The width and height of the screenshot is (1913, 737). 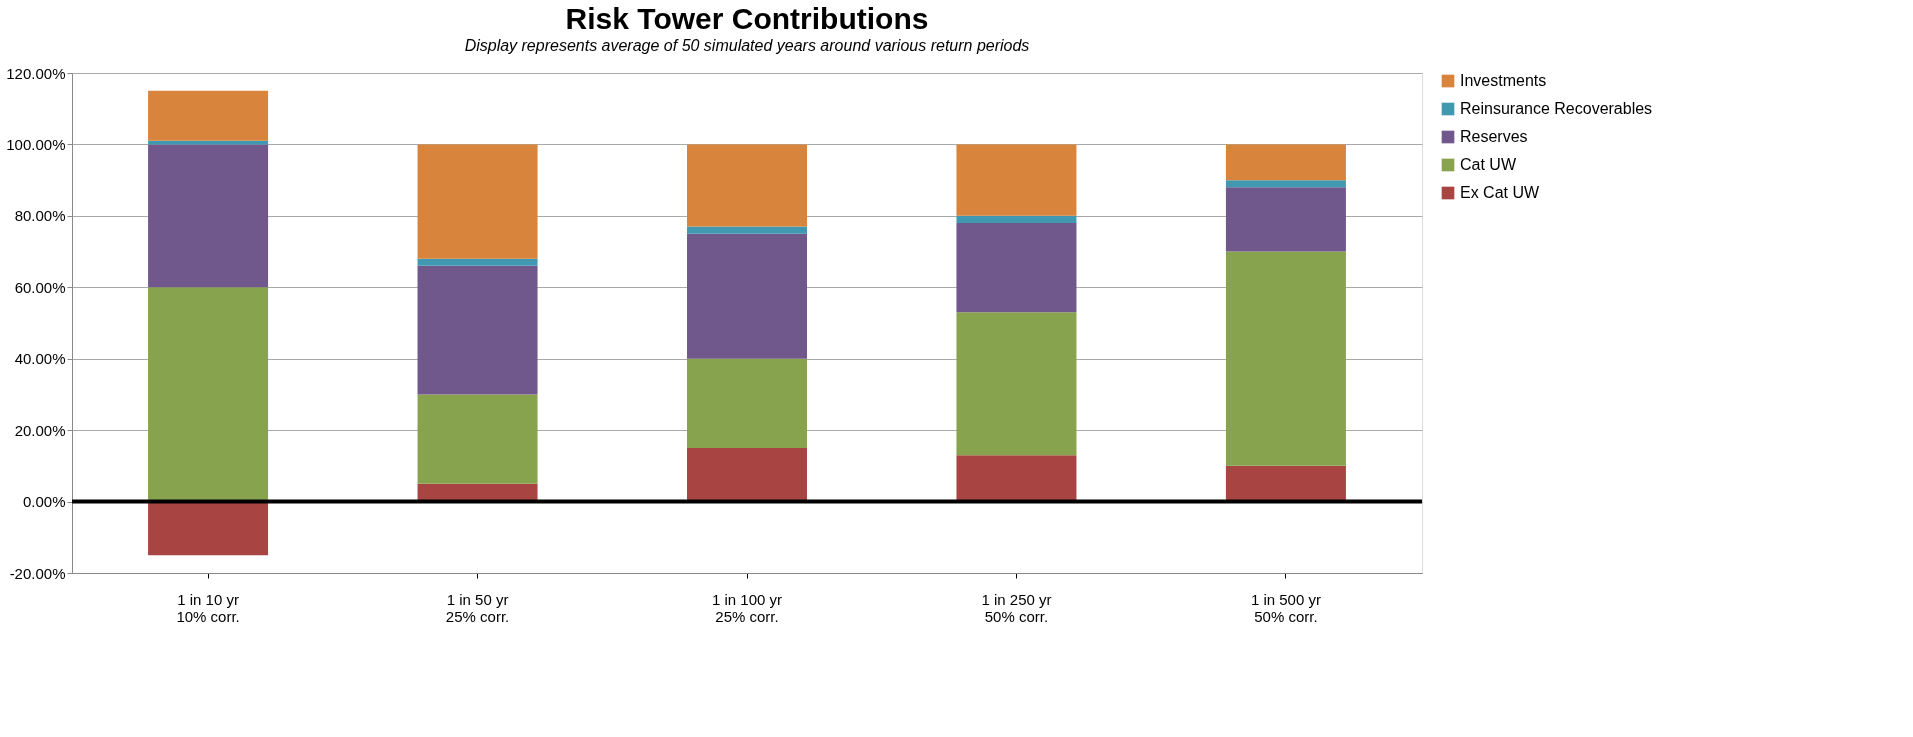 What do you see at coordinates (747, 18) in the screenshot?
I see `chart-title: Risk Tower Contributions` at bounding box center [747, 18].